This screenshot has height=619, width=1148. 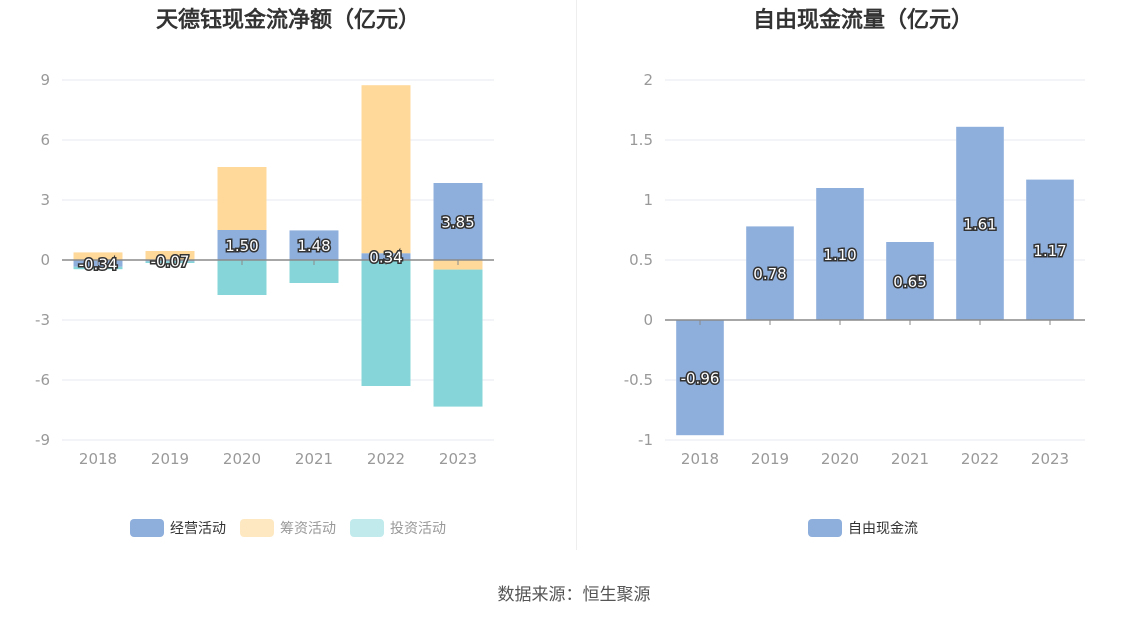 What do you see at coordinates (170, 255) in the screenshot?
I see `bar-2019-s1` at bounding box center [170, 255].